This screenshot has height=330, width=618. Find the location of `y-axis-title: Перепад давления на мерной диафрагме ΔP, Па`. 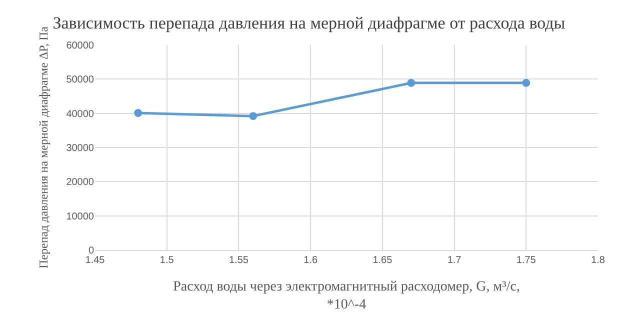

y-axis-title: Перепад давления на мерной диафрагме ΔP, Па is located at coordinates (43, 147).